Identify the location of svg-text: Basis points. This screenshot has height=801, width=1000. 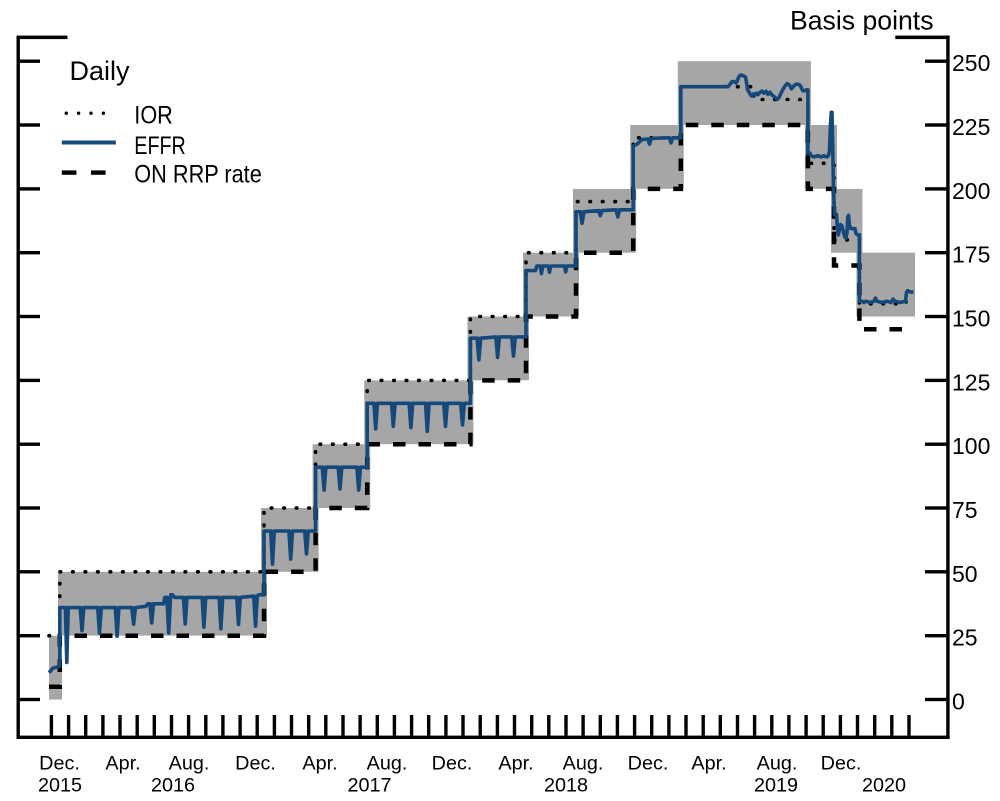
(862, 21).